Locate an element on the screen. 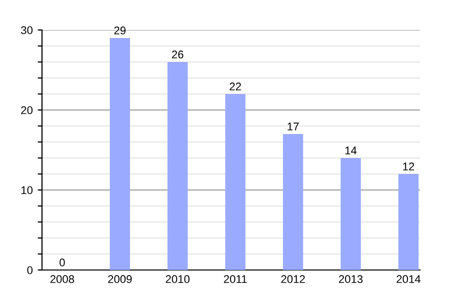 This screenshot has height=300, width=450. x-tick-label: 2013 is located at coordinates (350, 279).